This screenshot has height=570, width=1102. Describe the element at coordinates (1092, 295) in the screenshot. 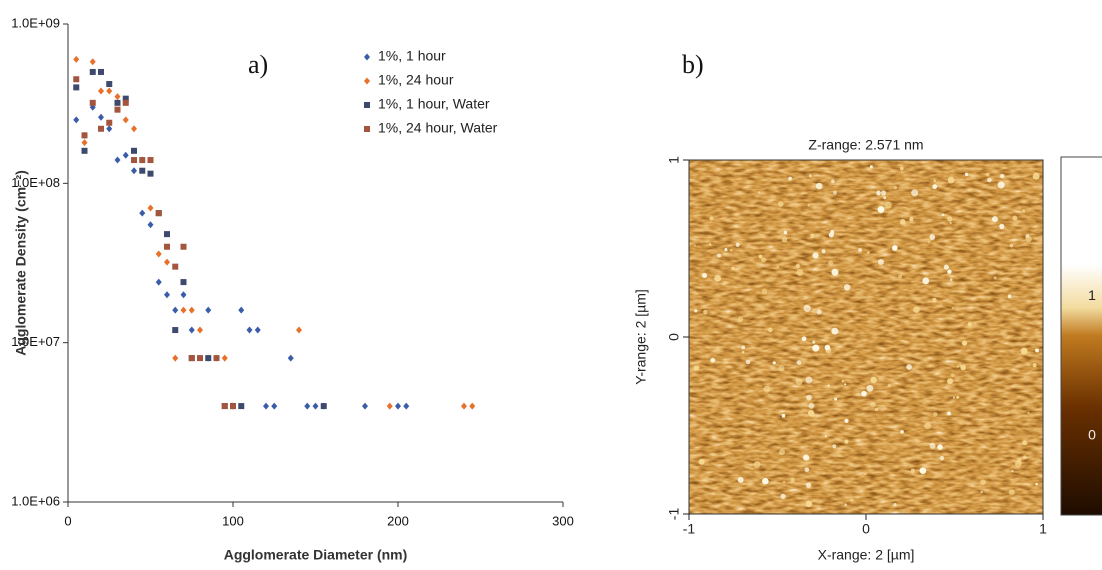

I see `colorbar-tick-label: 1` at that location.